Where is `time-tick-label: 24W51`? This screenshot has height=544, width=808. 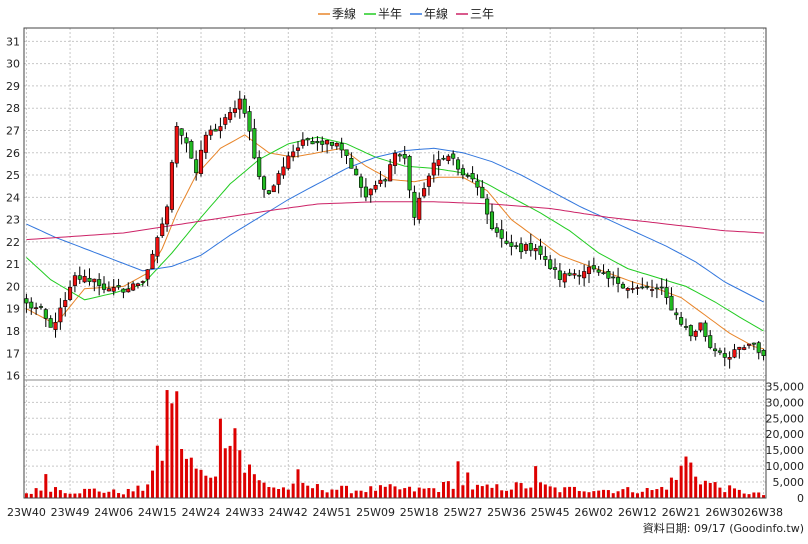 time-tick-label: 24W51 is located at coordinates (332, 512).